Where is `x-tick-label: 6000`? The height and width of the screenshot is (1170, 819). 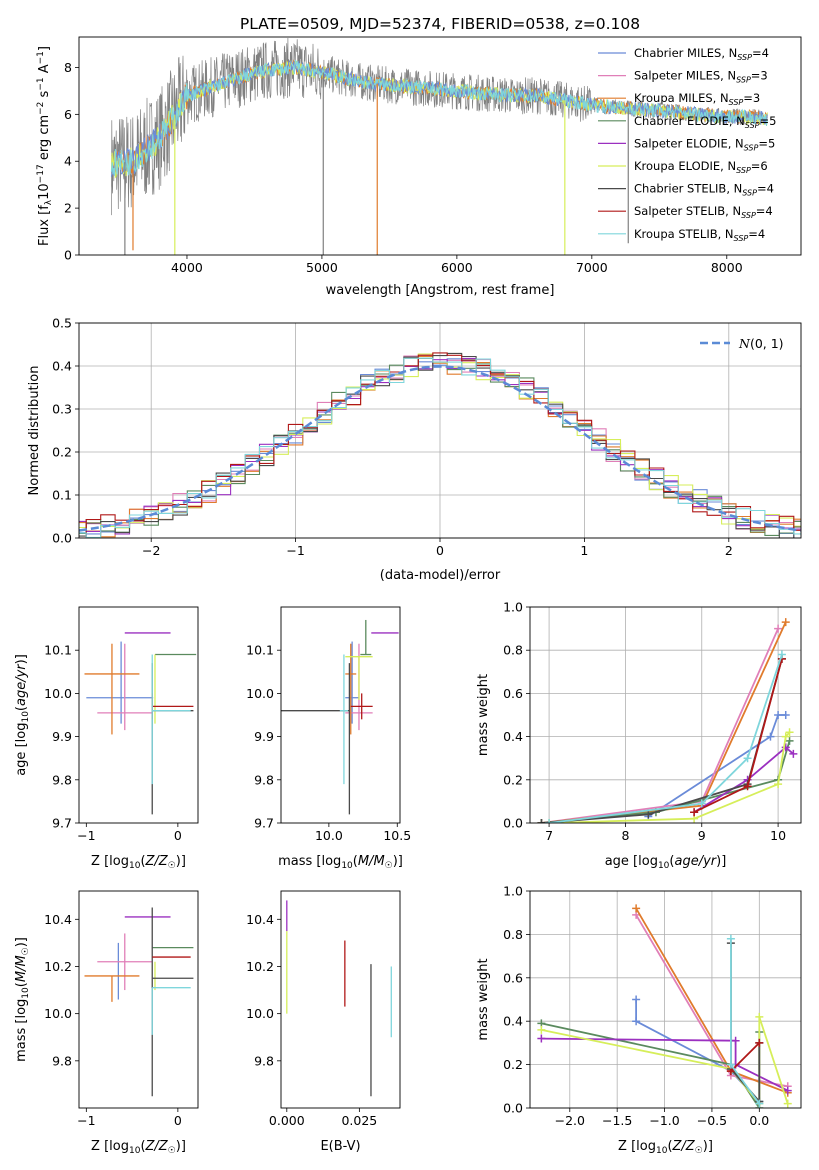 x-tick-label: 6000 is located at coordinates (457, 267).